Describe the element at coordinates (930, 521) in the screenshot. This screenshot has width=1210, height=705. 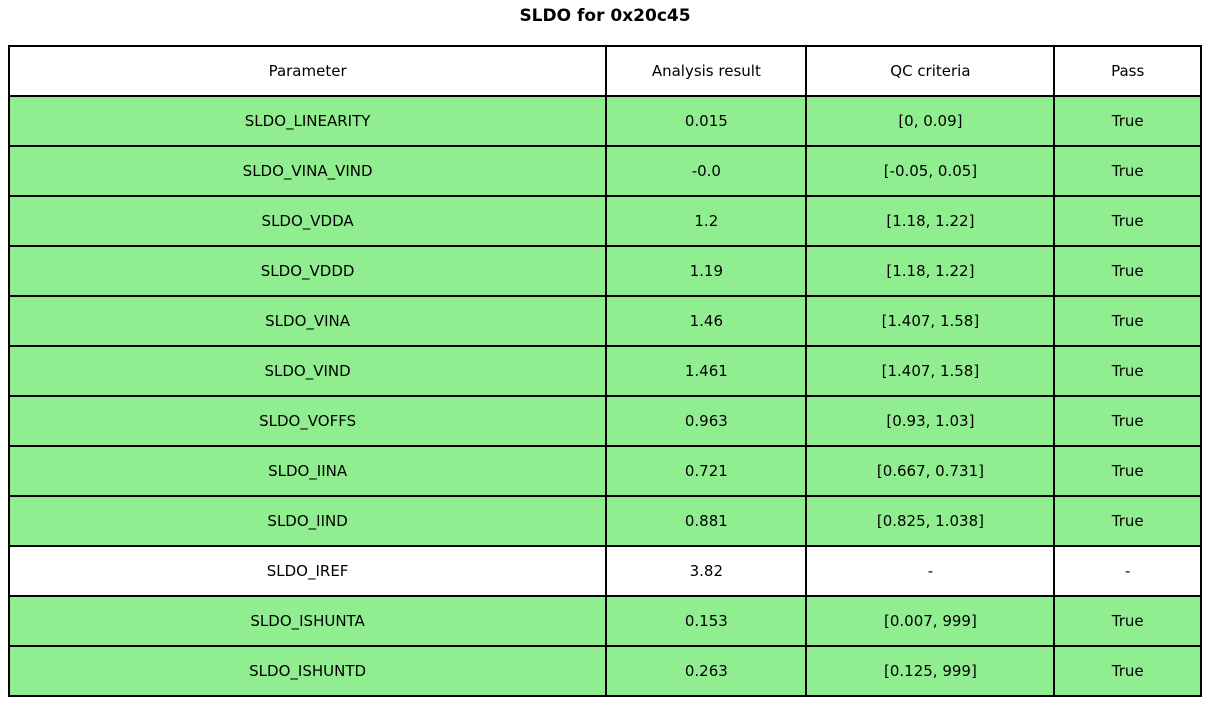
I see `cell-criteria: [0.825, 1.038]` at that location.